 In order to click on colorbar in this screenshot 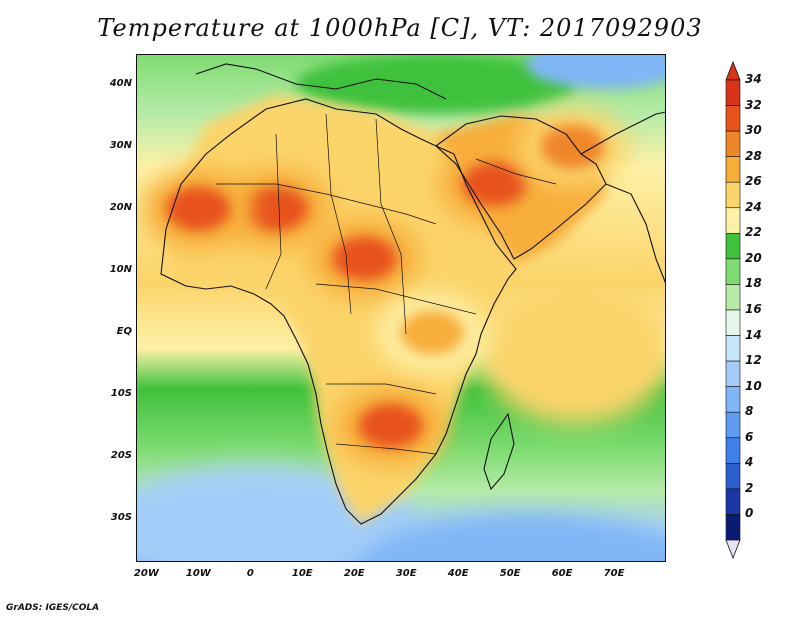, I will do `click(750, 310)`.